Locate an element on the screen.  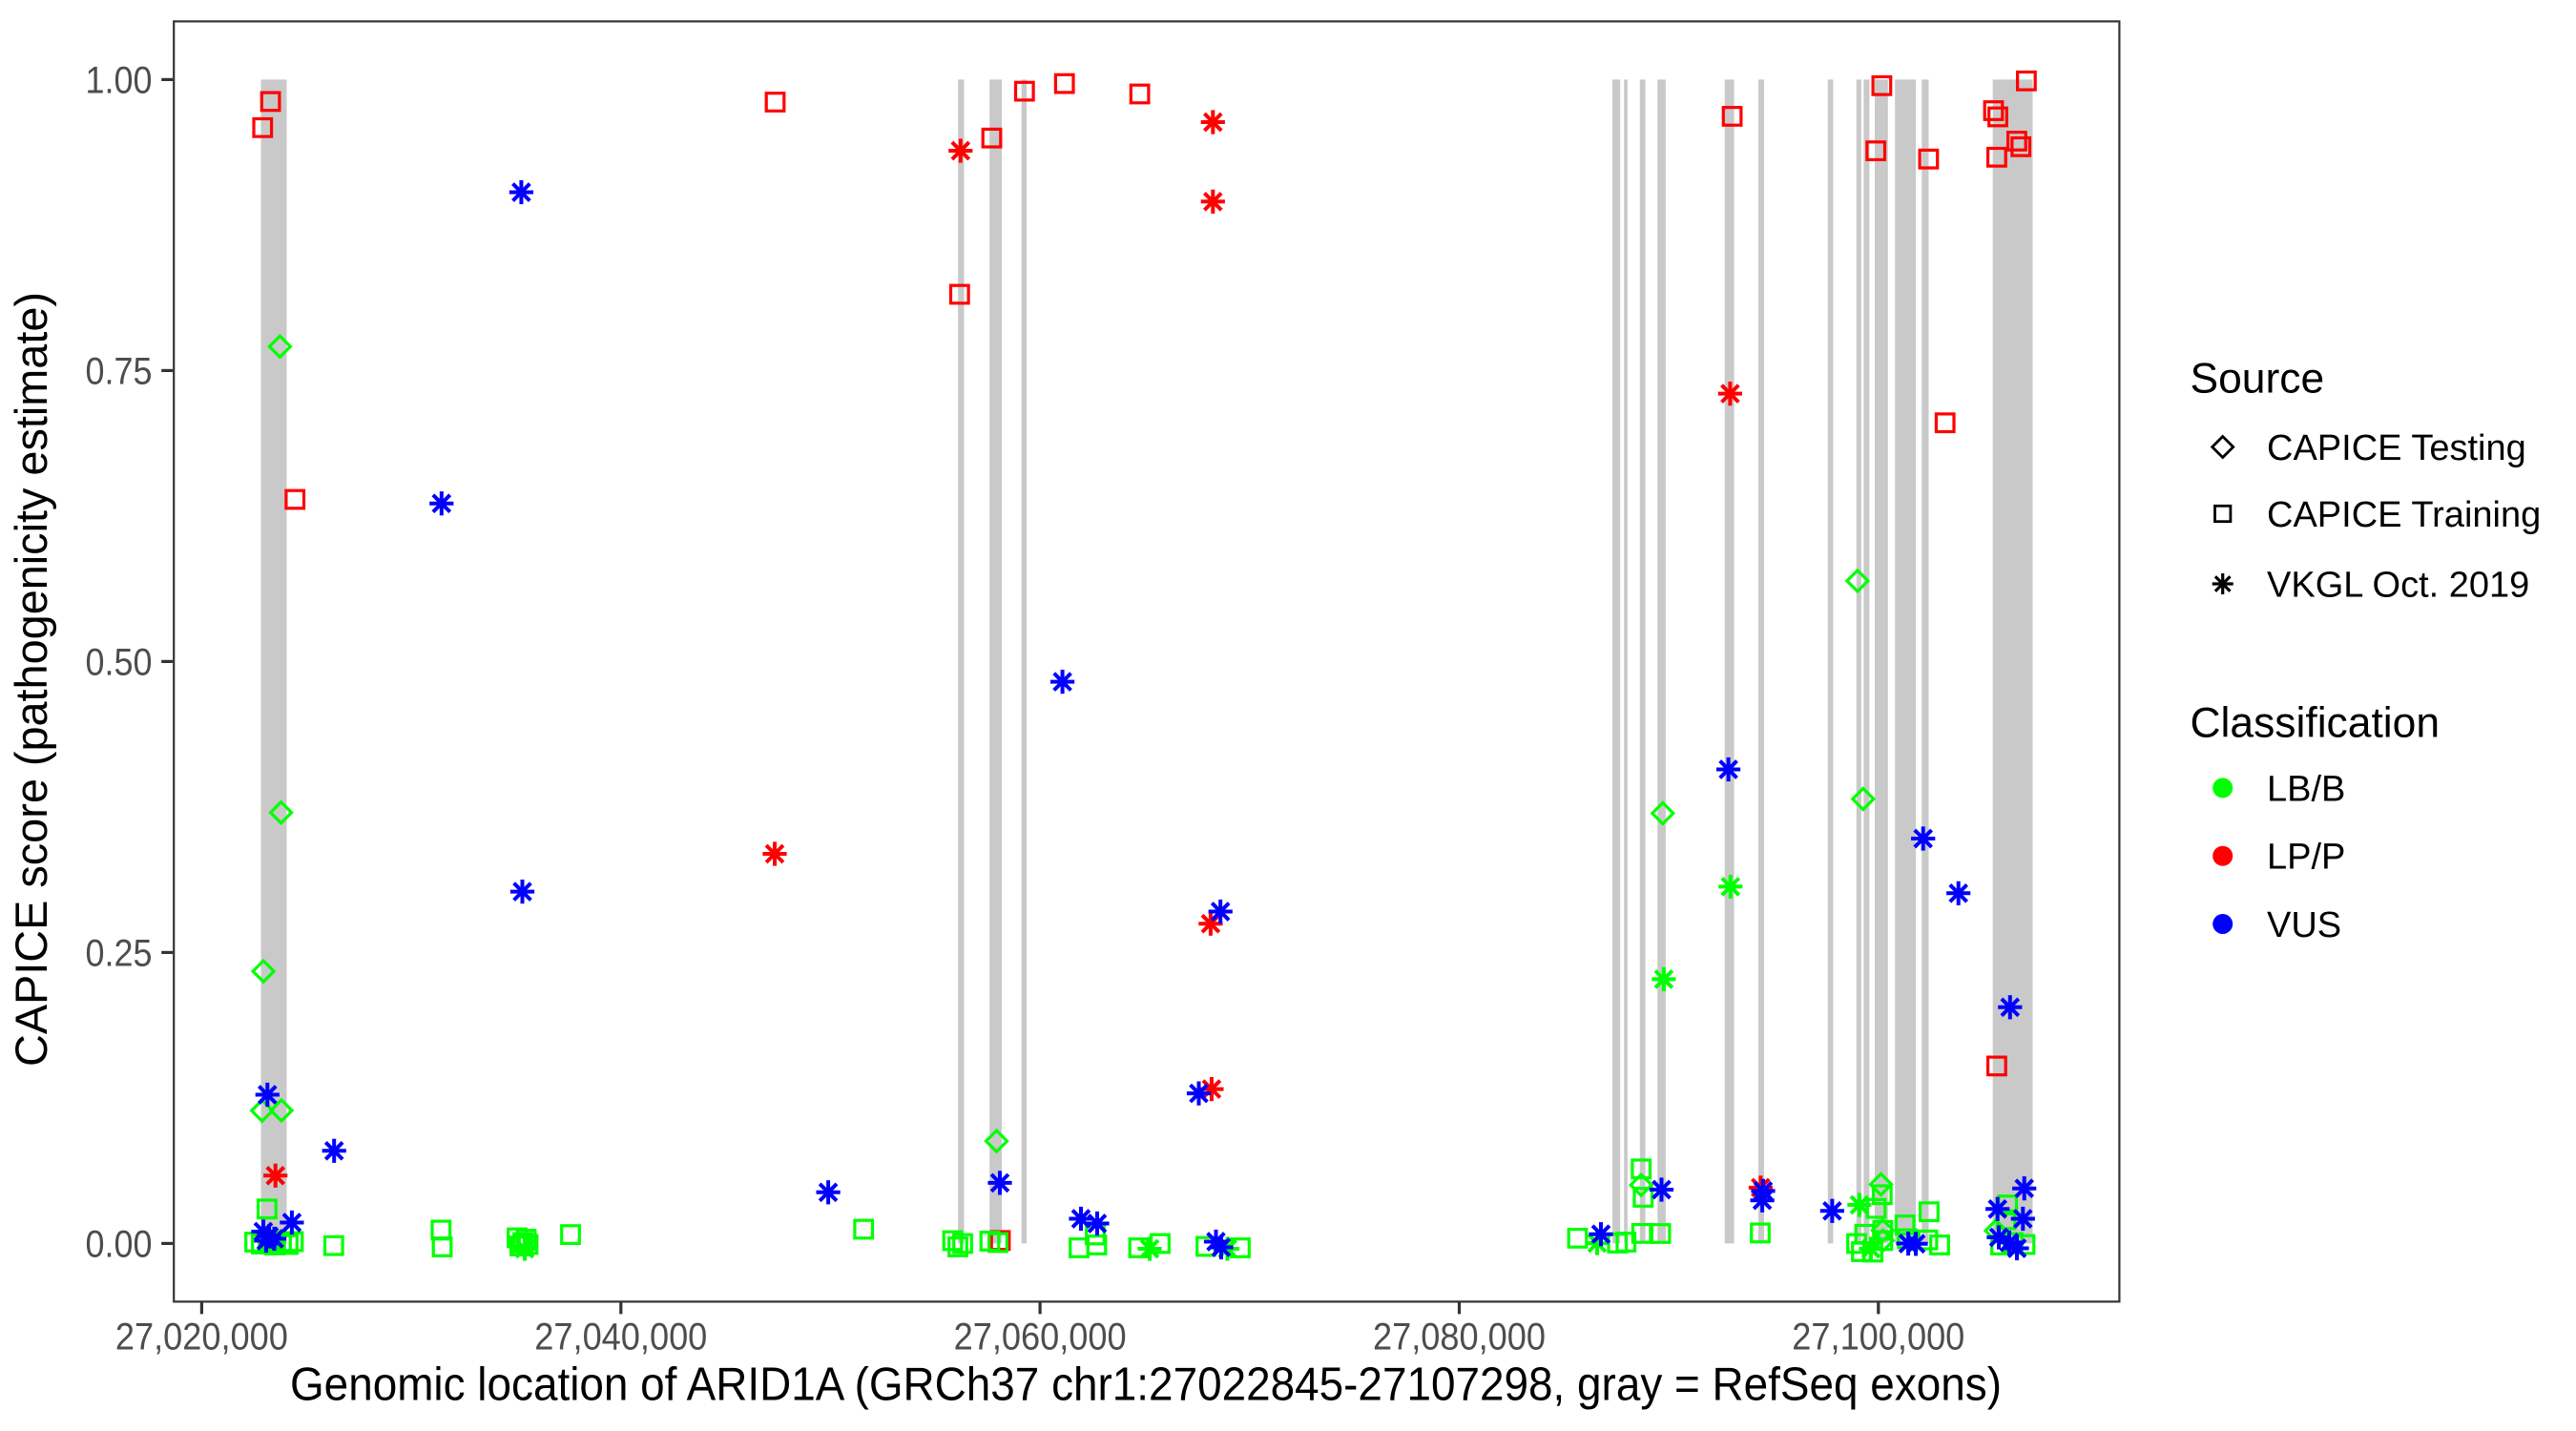
svg-text:CAPICE score (pathogenicity es: CAPICE score (pathogenicity estimate) is located at coordinates (32, 680).